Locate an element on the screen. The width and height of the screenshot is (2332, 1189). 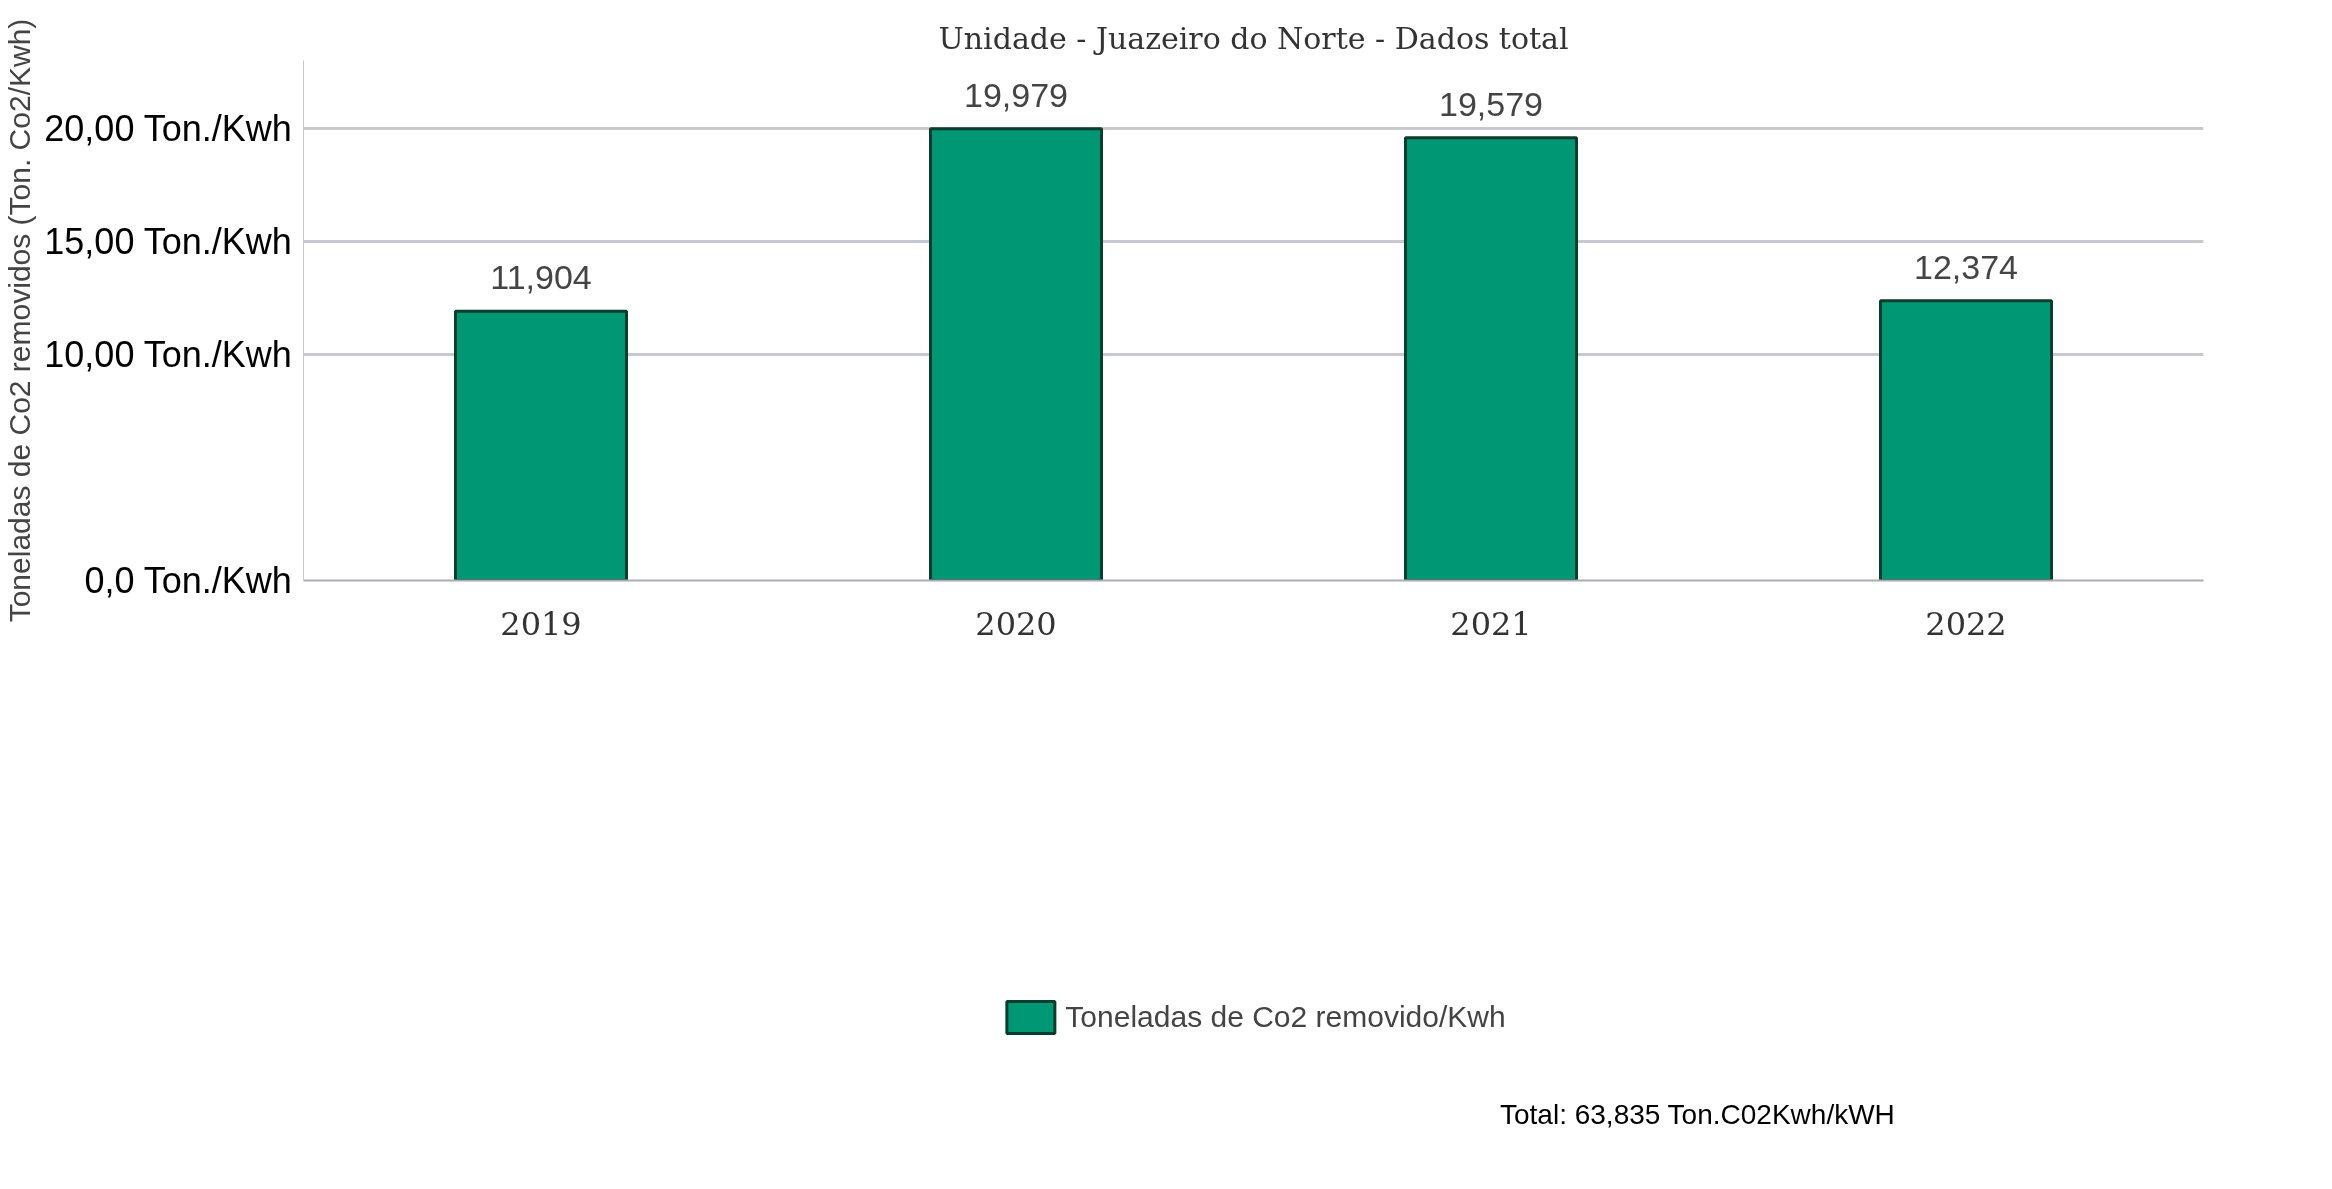
legend-label: Toneladas de Co2 removido/Kwh is located at coordinates (1285, 1017).